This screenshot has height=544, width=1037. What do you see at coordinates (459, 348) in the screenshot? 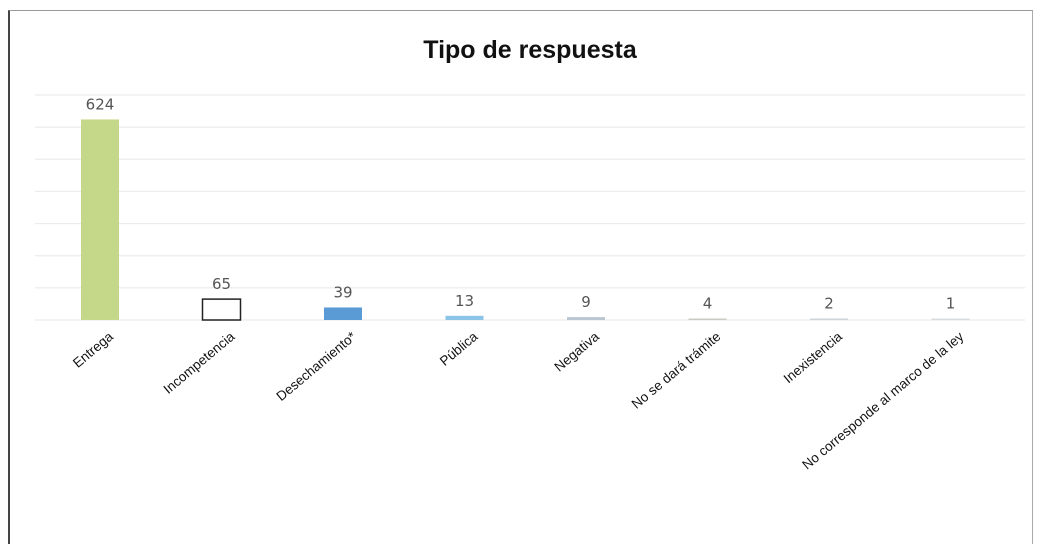
I see `category-label: Pública` at bounding box center [459, 348].